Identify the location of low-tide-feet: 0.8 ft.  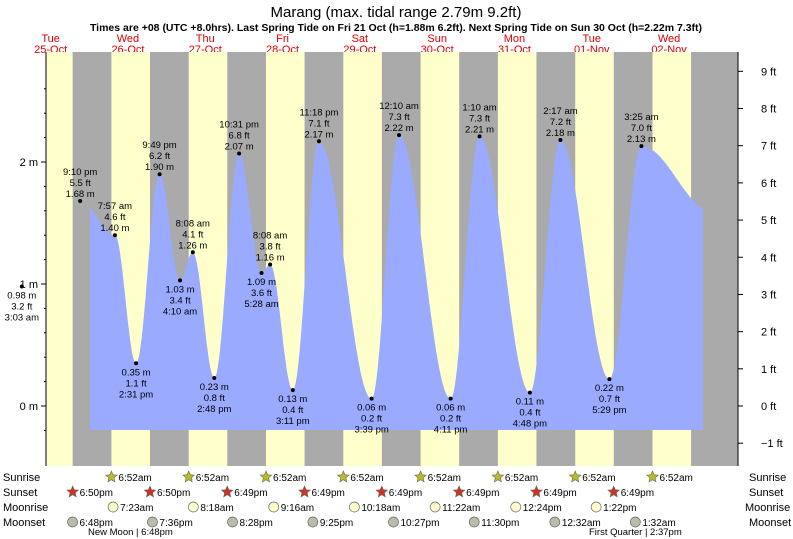
(214, 398).